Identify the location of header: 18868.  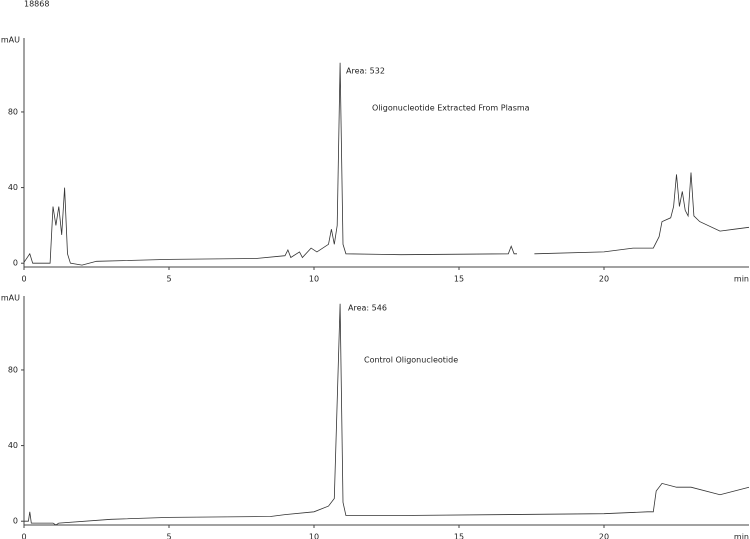
(36, 4).